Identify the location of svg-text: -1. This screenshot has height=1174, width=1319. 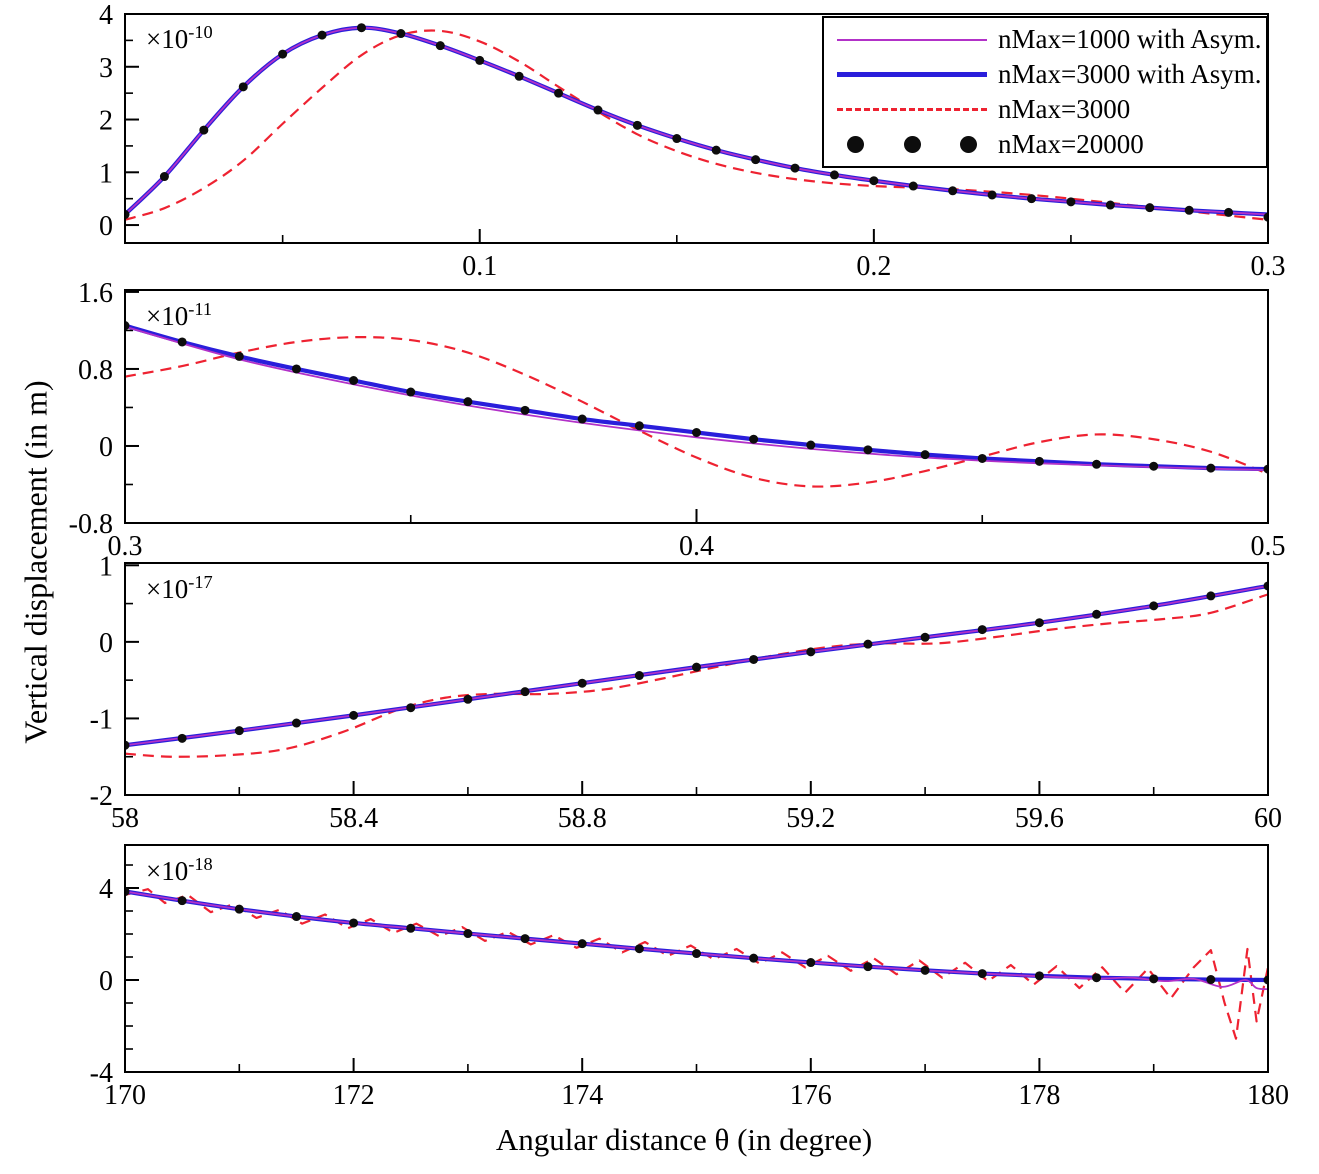
(101, 719).